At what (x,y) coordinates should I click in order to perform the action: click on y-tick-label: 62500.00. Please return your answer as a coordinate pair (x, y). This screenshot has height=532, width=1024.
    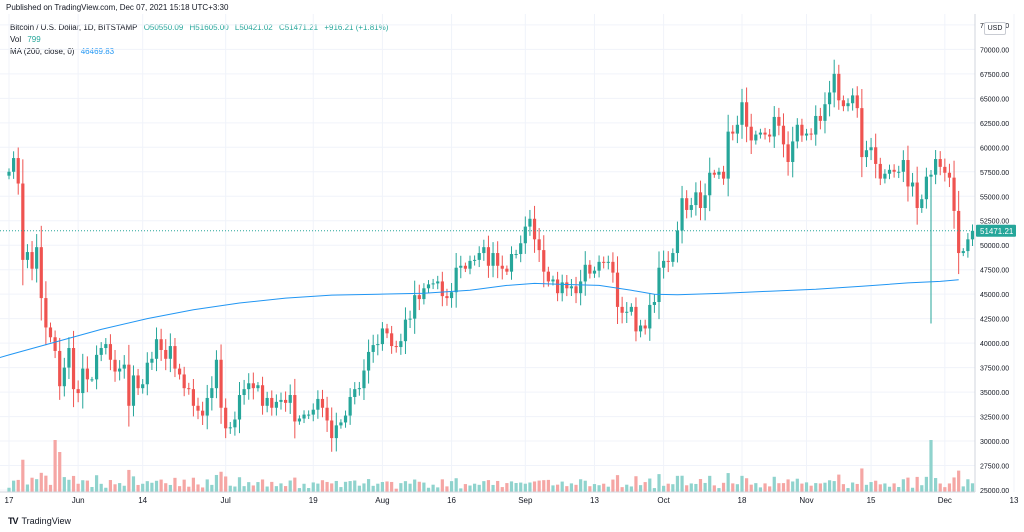
    Looking at the image, I should click on (994, 124).